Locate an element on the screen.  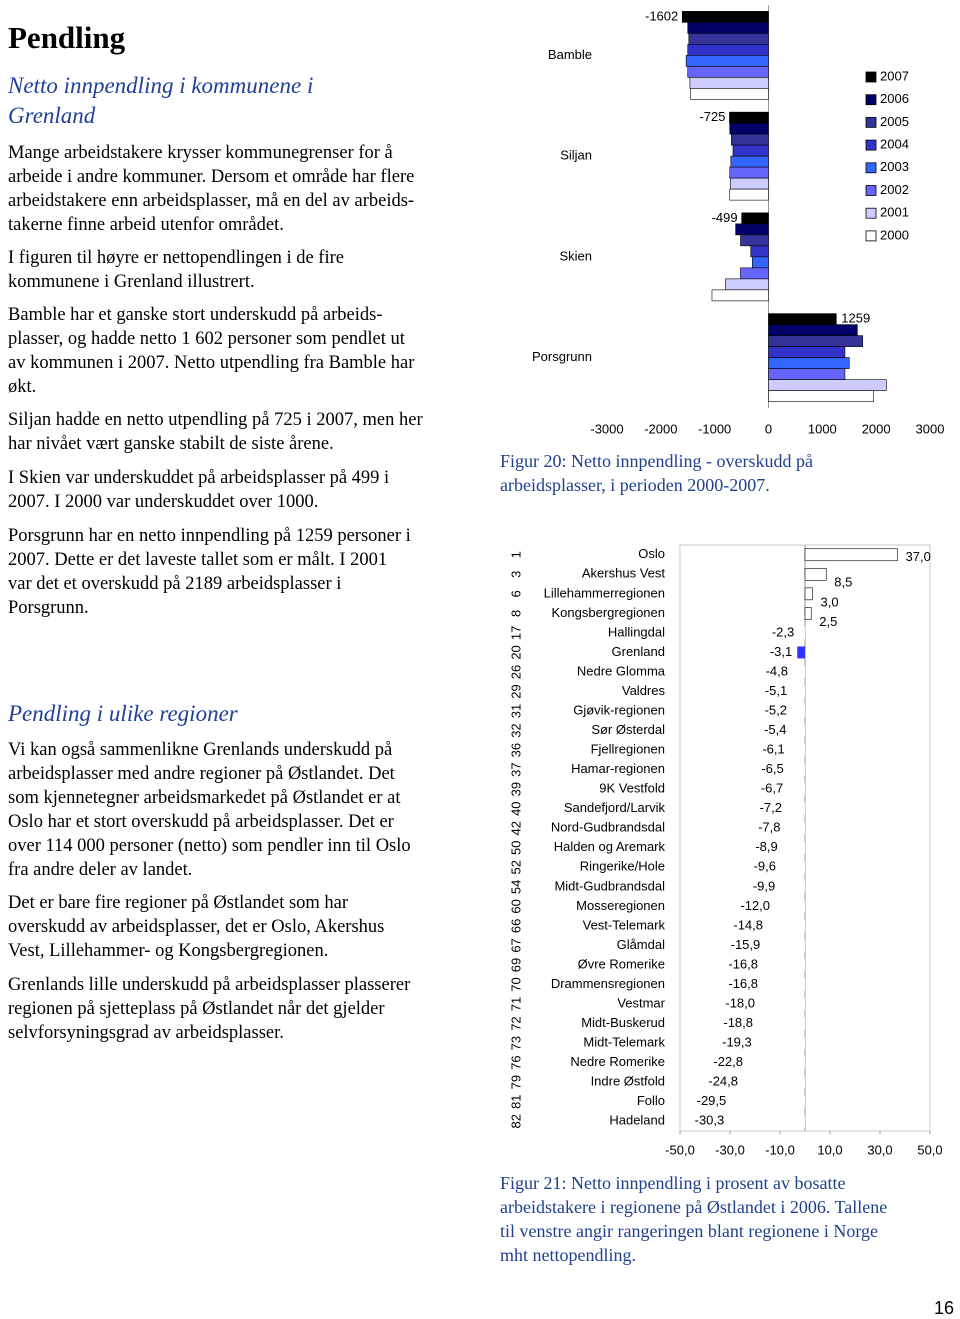
rank-label: 69 is located at coordinates (515, 965).